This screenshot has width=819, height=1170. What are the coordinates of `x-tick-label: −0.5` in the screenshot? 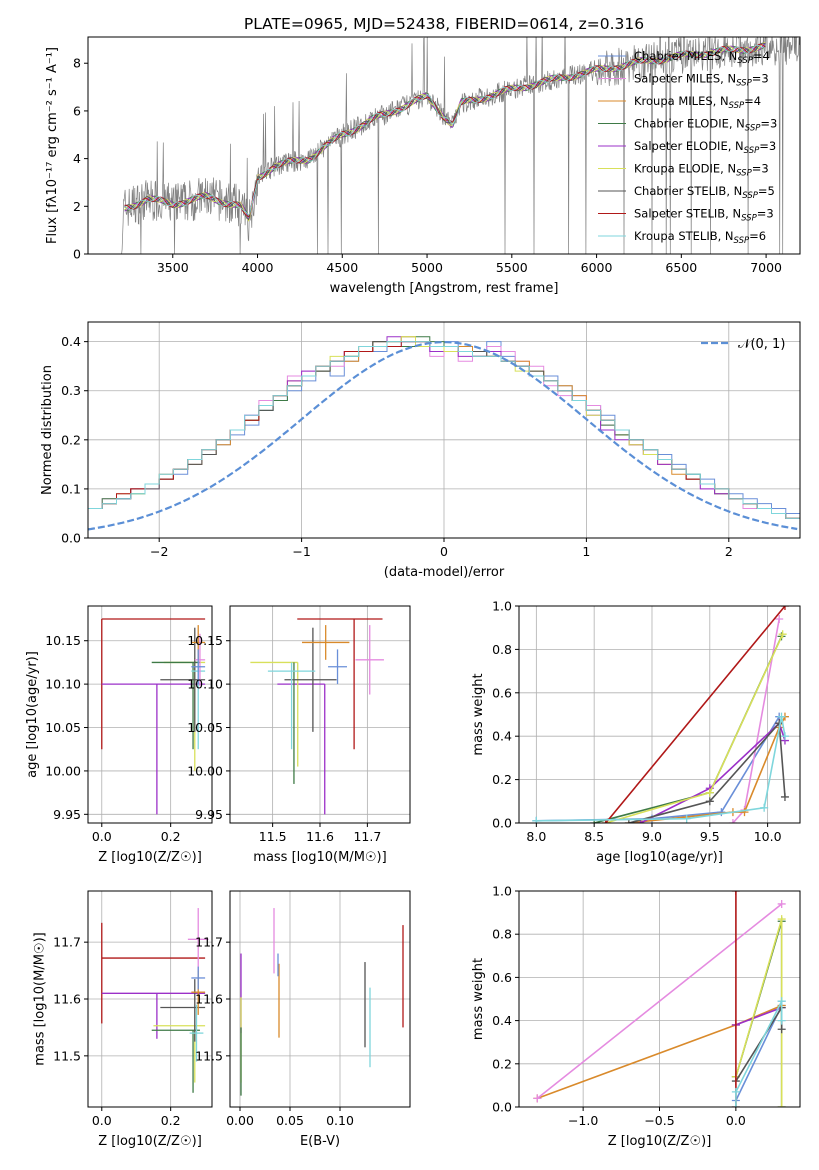 It's located at (659, 1120).